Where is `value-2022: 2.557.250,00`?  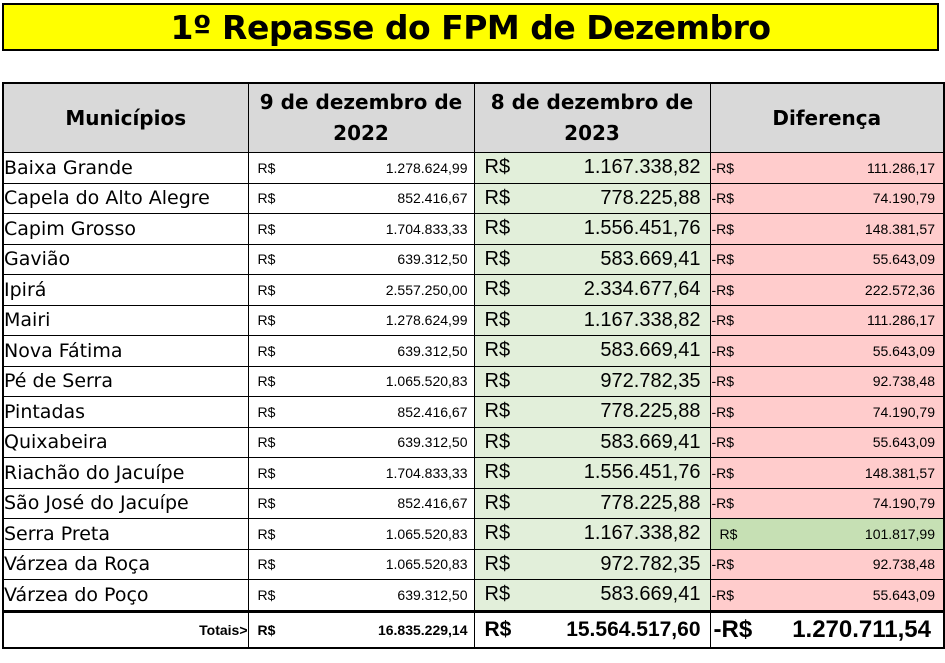
value-2022: 2.557.250,00 is located at coordinates (426, 289).